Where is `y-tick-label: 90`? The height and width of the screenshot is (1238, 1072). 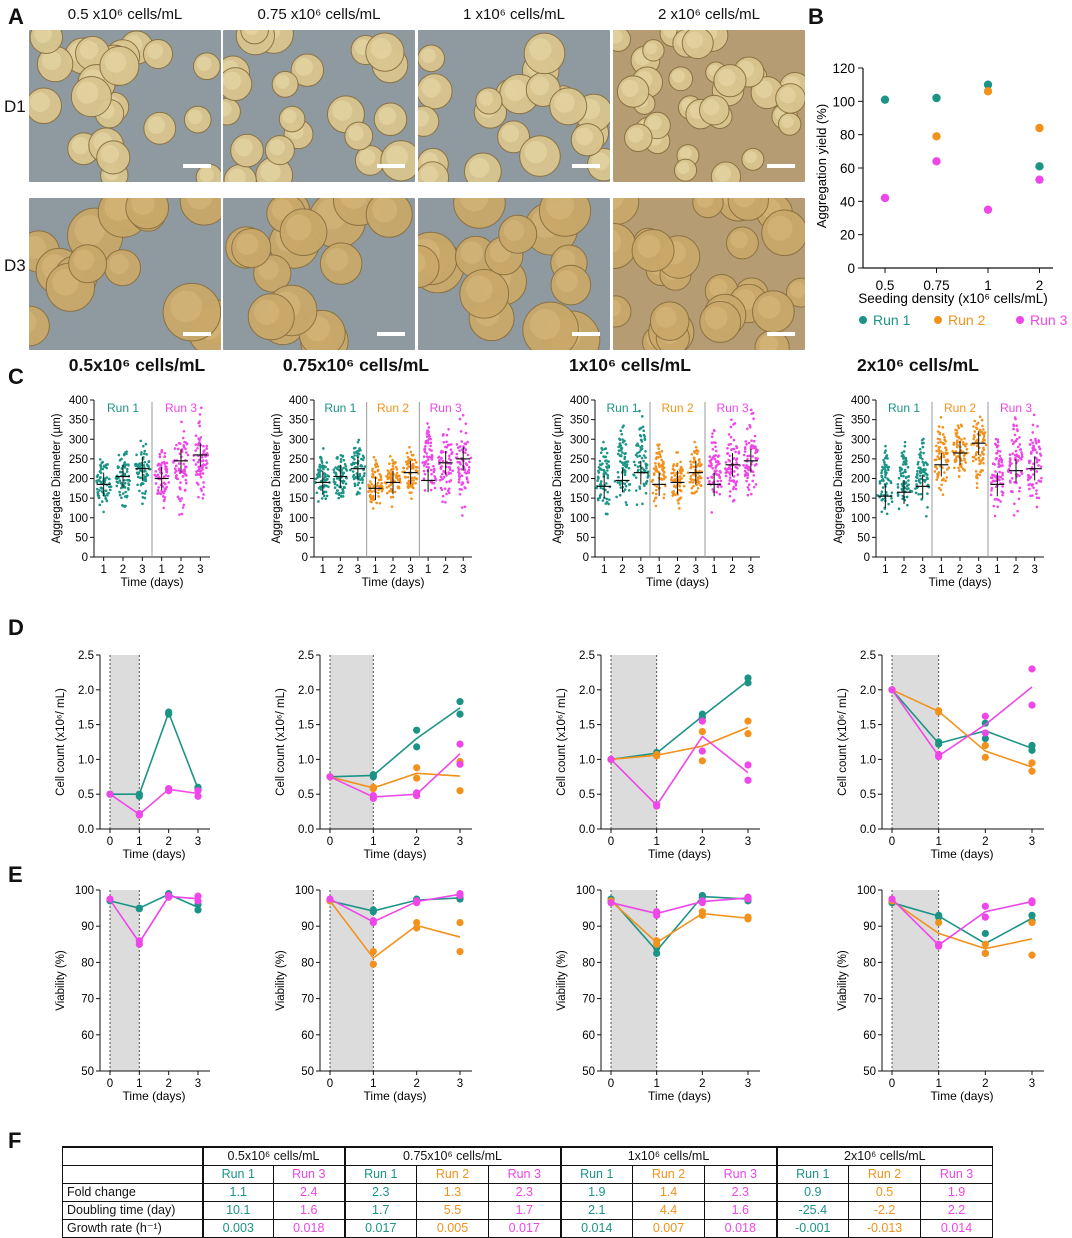 y-tick-label: 90 is located at coordinates (869, 927).